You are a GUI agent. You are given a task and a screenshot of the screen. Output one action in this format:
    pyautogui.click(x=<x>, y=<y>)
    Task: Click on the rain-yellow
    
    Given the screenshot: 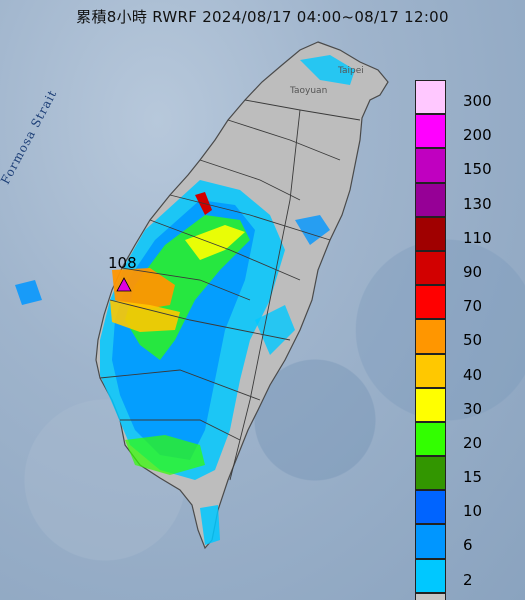 What is the action you would take?
    pyautogui.click(x=215, y=242)
    